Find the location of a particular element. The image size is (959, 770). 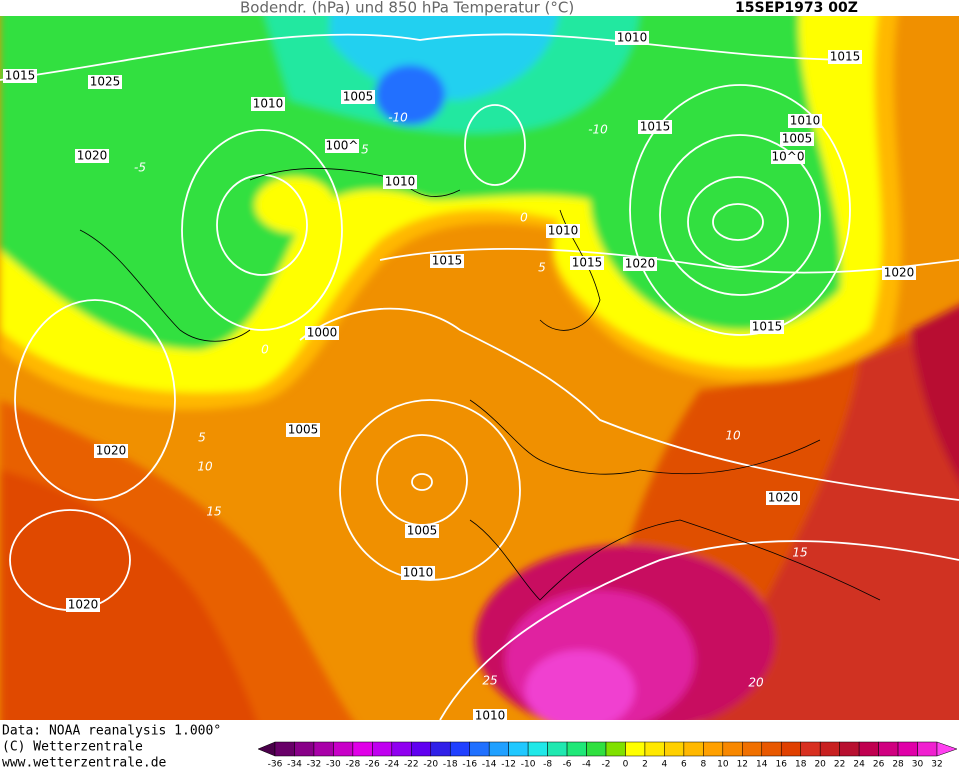

isobar-label: 10^0 is located at coordinates (788, 157).